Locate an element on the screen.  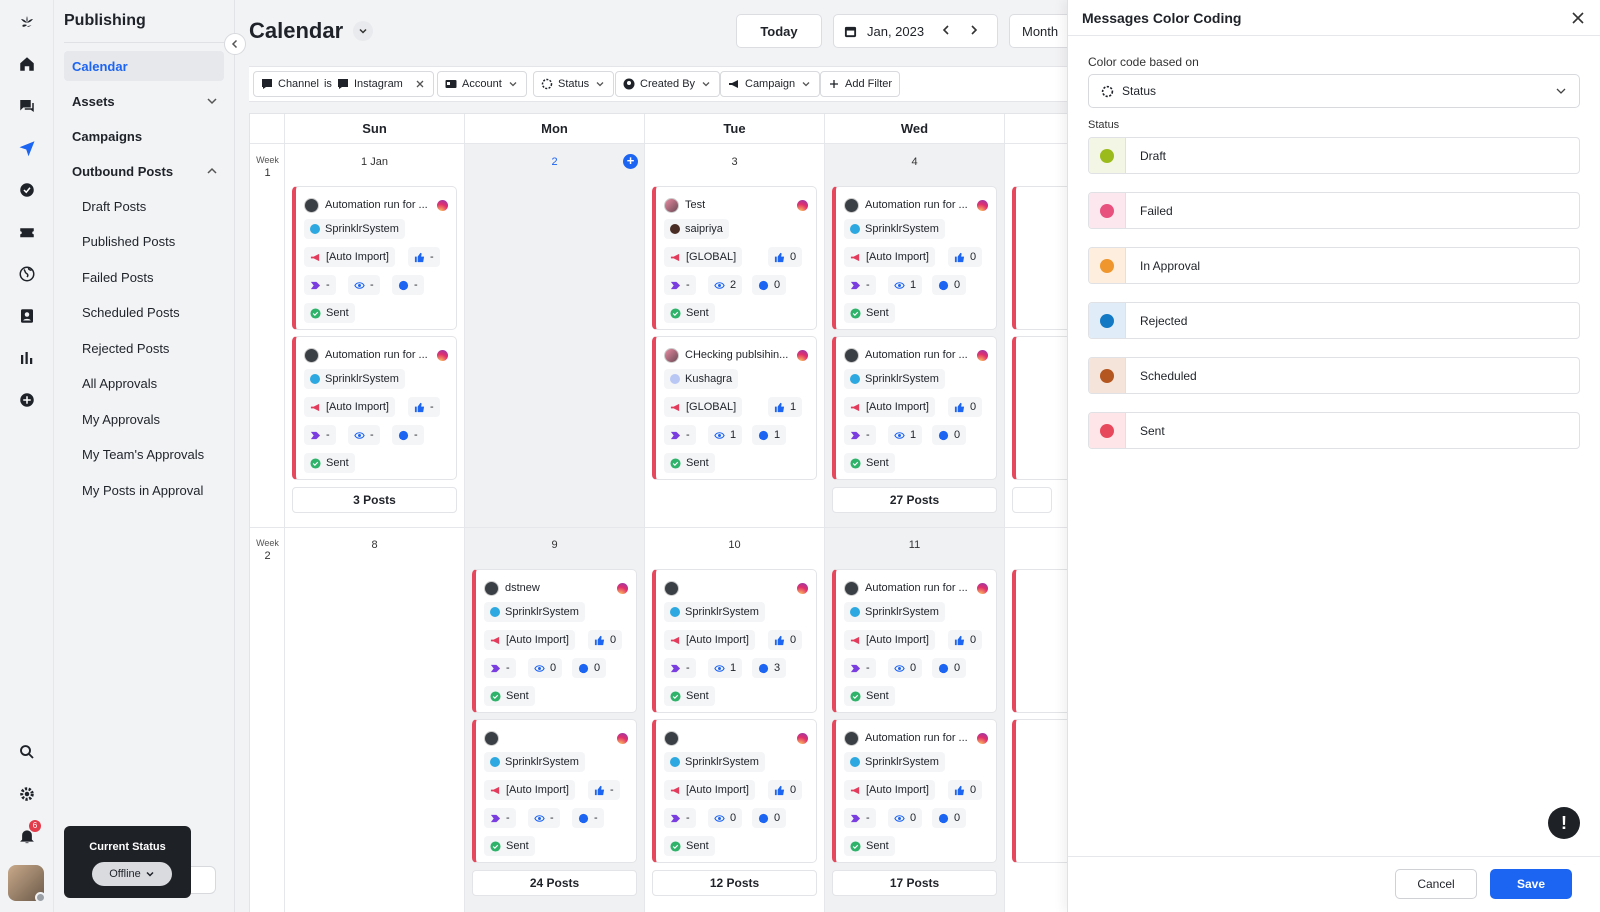
color-code-label: Color code based on is located at coordinates (1143, 62).